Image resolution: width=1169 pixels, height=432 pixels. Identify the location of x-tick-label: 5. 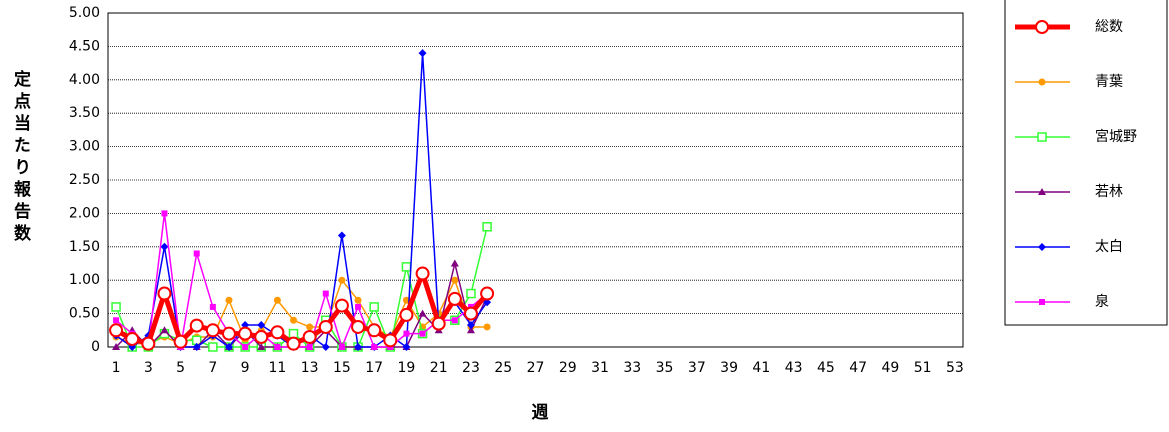
(180, 368).